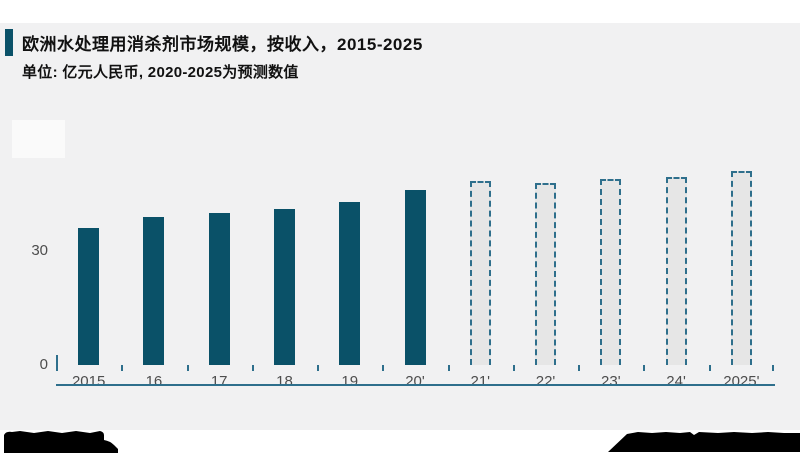  Describe the element at coordinates (480, 381) in the screenshot. I see `x-tick-label-21: 21'` at that location.